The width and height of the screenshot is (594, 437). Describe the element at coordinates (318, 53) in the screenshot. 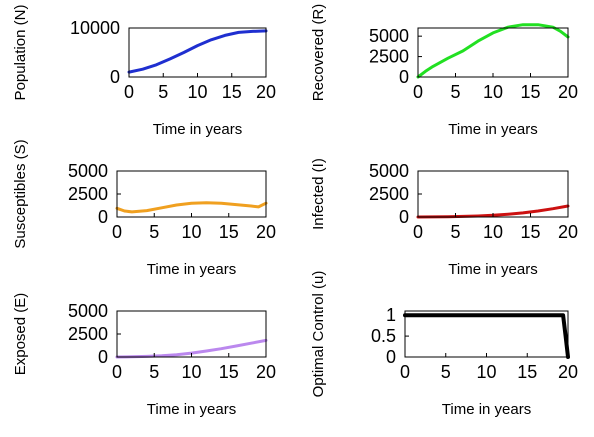

I see `y-axis-label: Recovered (R)` at that location.